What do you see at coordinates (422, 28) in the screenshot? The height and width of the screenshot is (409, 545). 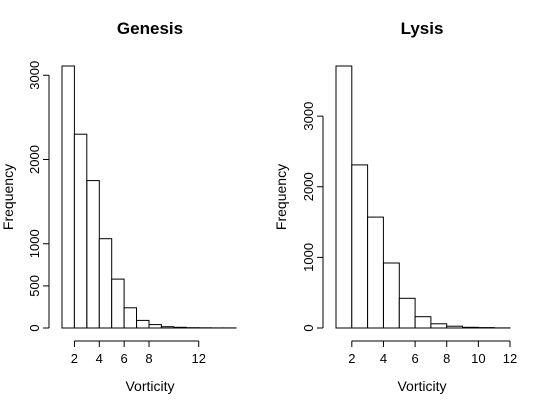 I see `chart-title: Lysis` at bounding box center [422, 28].